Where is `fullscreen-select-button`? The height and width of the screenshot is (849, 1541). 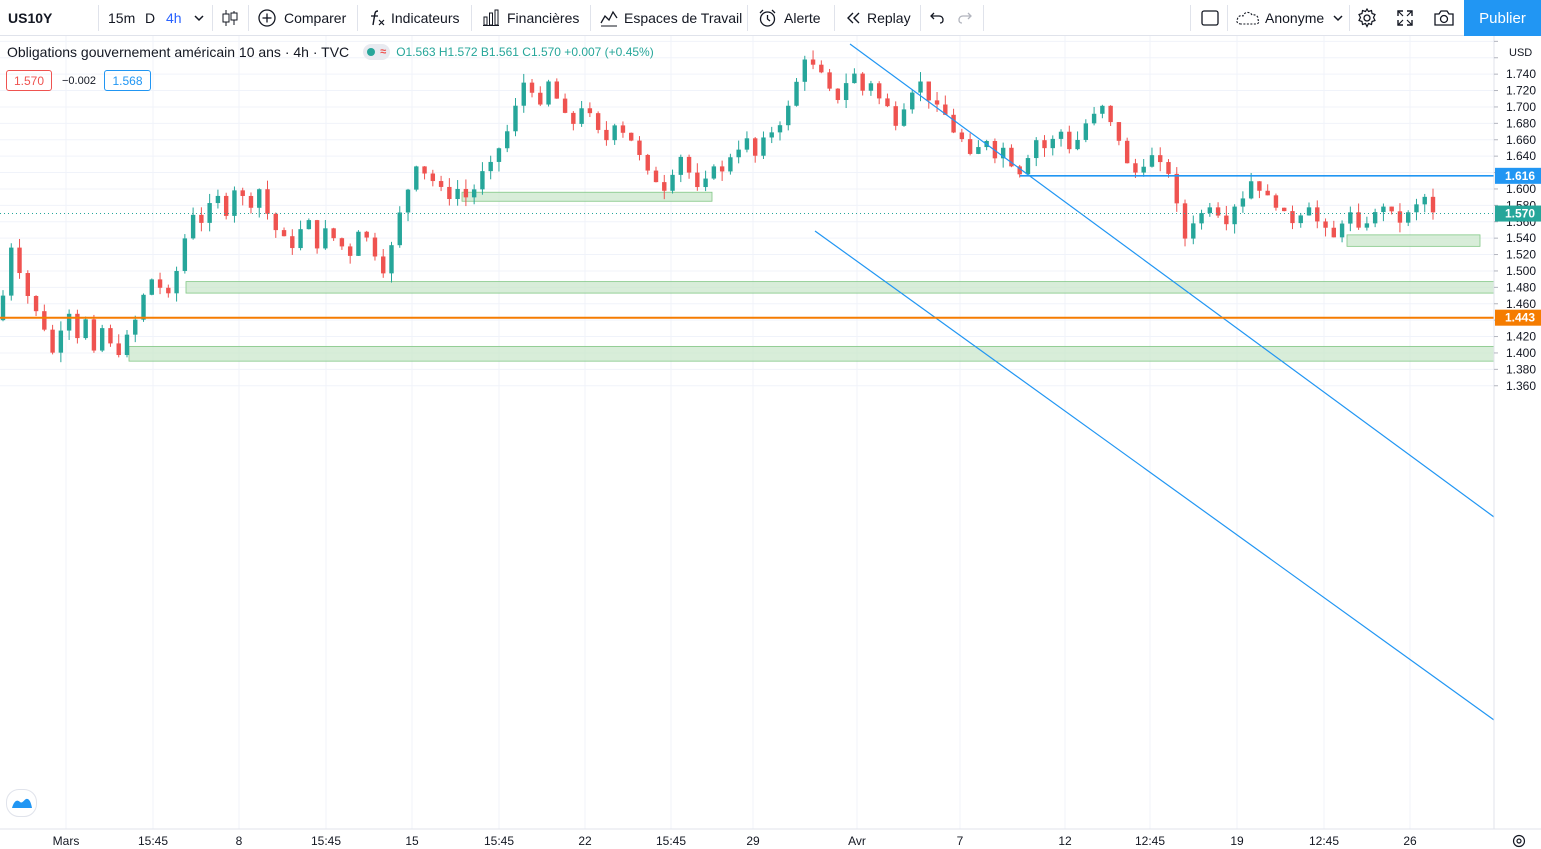 fullscreen-select-button is located at coordinates (1210, 18).